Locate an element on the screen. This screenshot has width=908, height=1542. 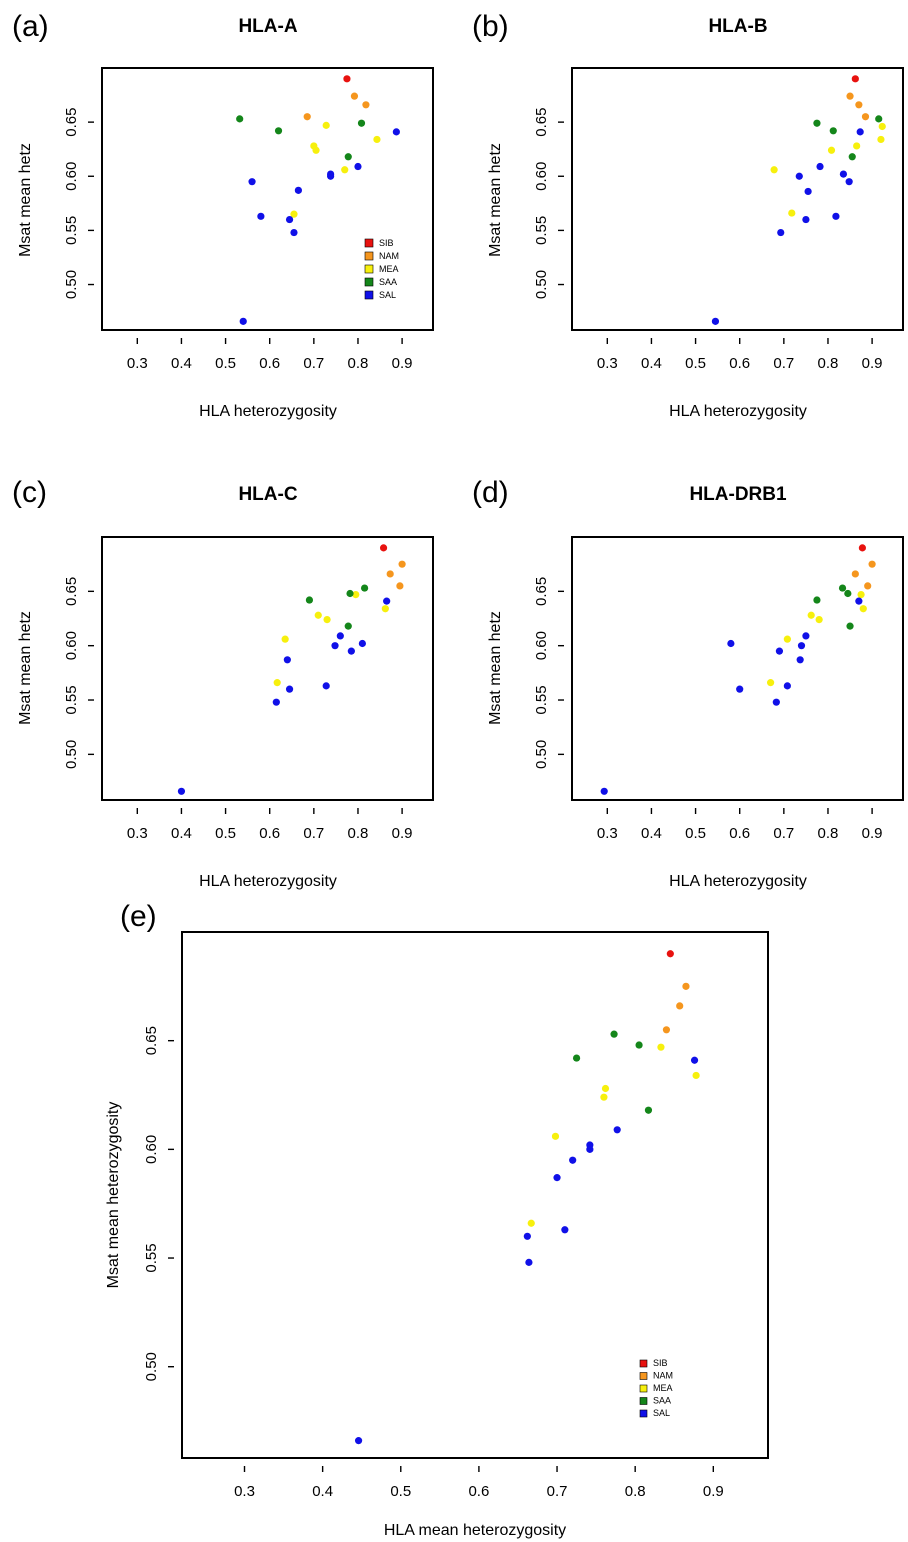
y-axis-label: Msat mean hetz is located at coordinates (25, 200).